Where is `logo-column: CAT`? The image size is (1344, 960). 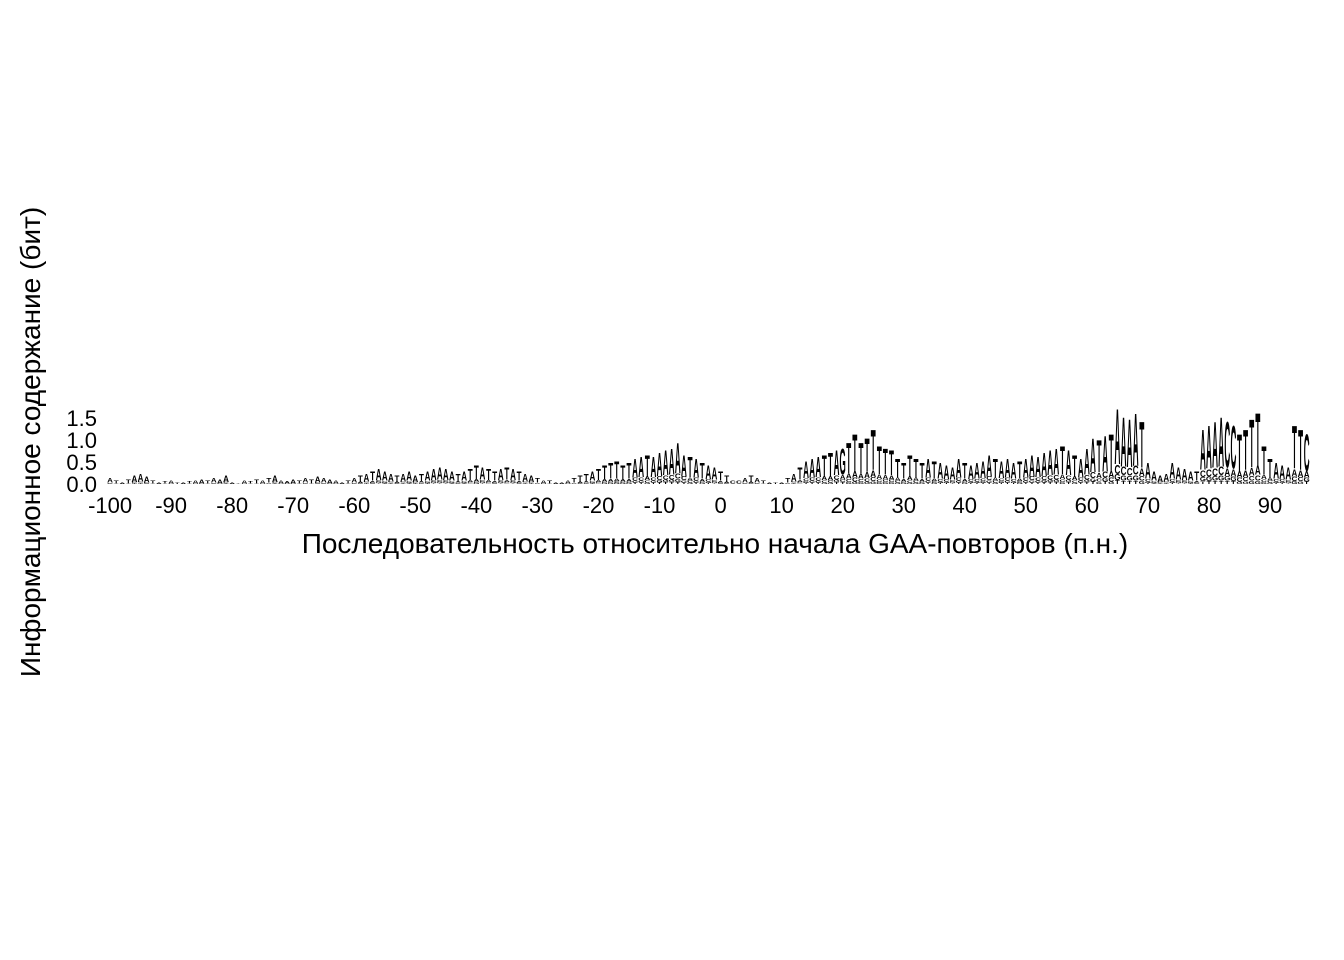 logo-column: CAT is located at coordinates (269, 480).